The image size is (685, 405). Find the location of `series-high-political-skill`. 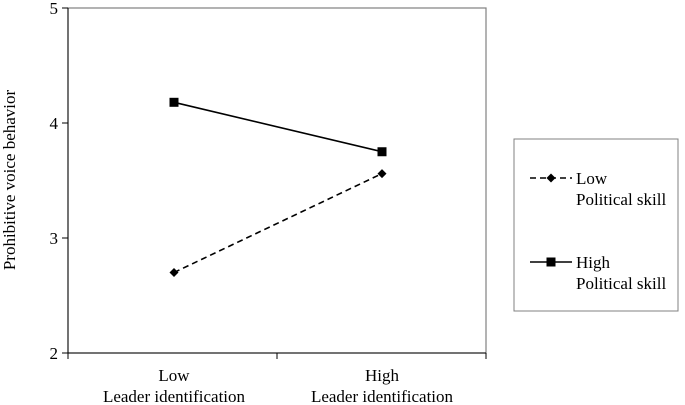

series-high-political-skill is located at coordinates (278, 127).